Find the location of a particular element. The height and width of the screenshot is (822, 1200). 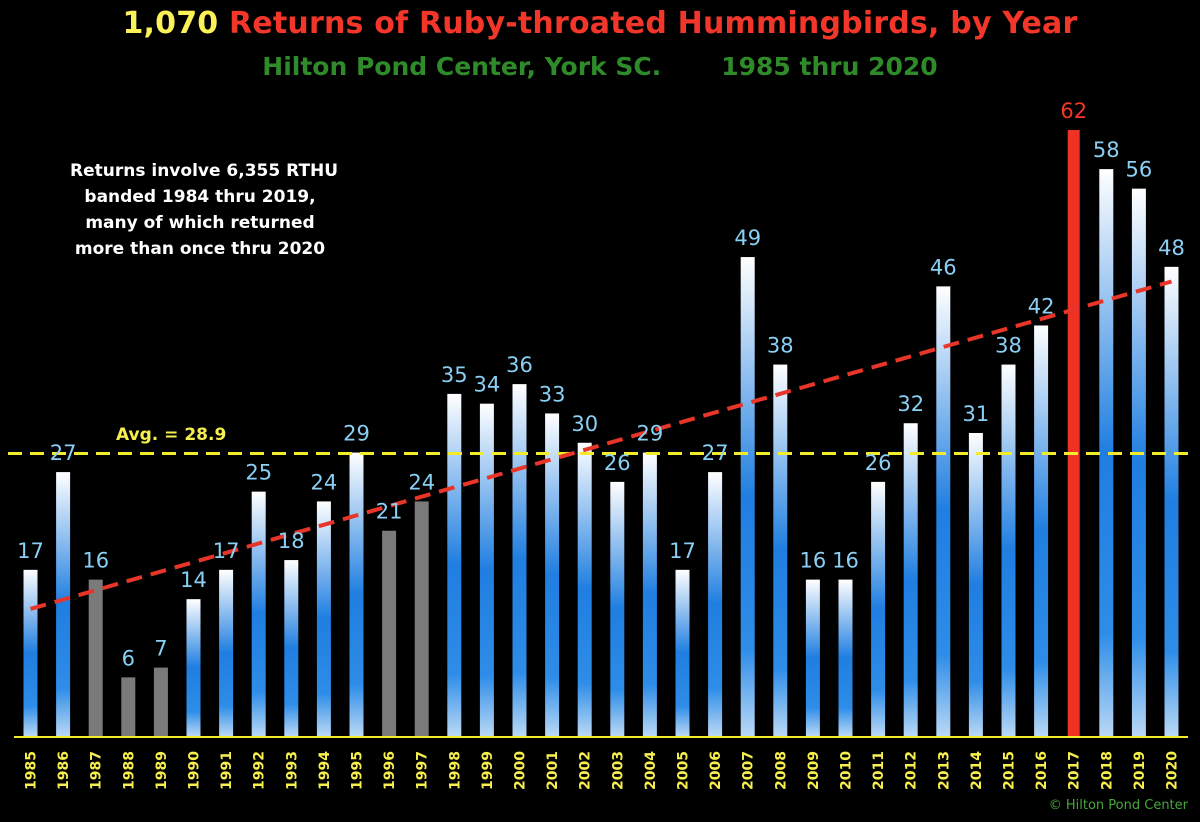

subtitle-years: 1985 thru 2020 is located at coordinates (829, 66).